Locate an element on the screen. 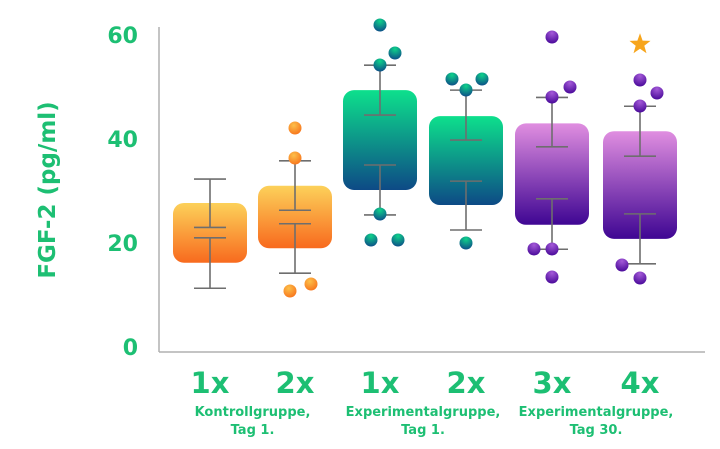  star-icon is located at coordinates (640, 43).